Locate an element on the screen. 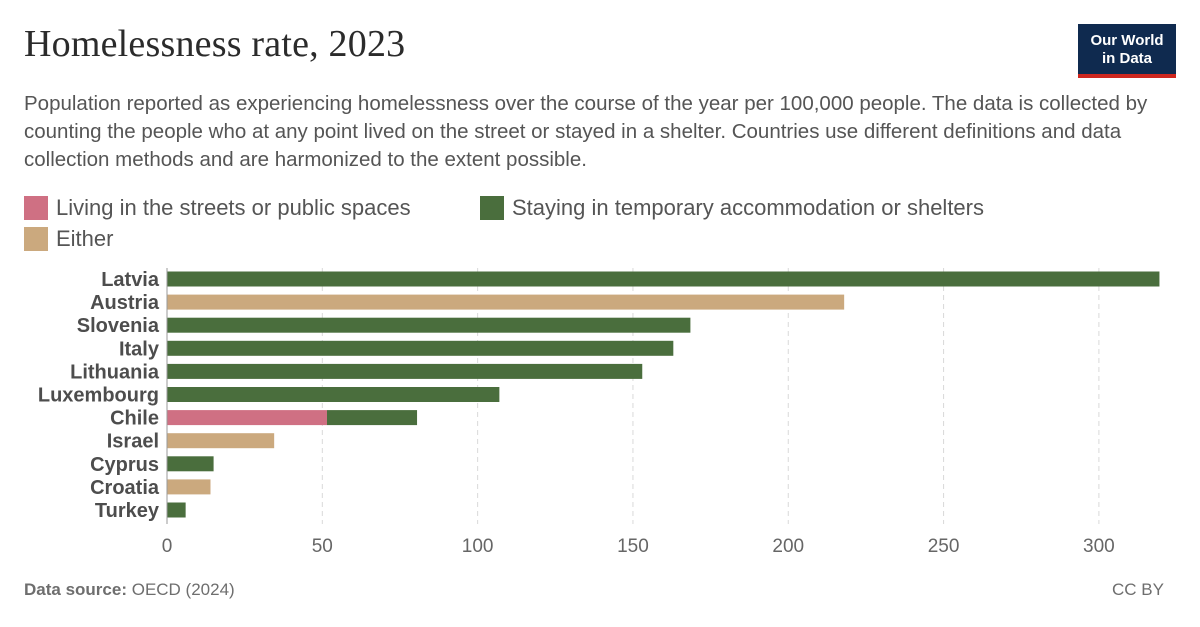  legend-swatch-shelters is located at coordinates (492, 208).